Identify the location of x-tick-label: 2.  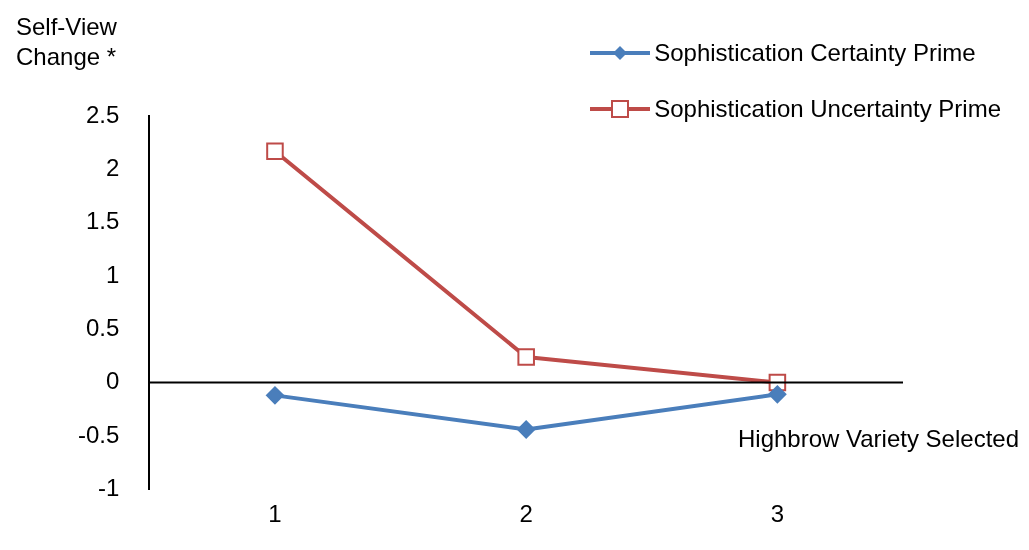
(526, 514).